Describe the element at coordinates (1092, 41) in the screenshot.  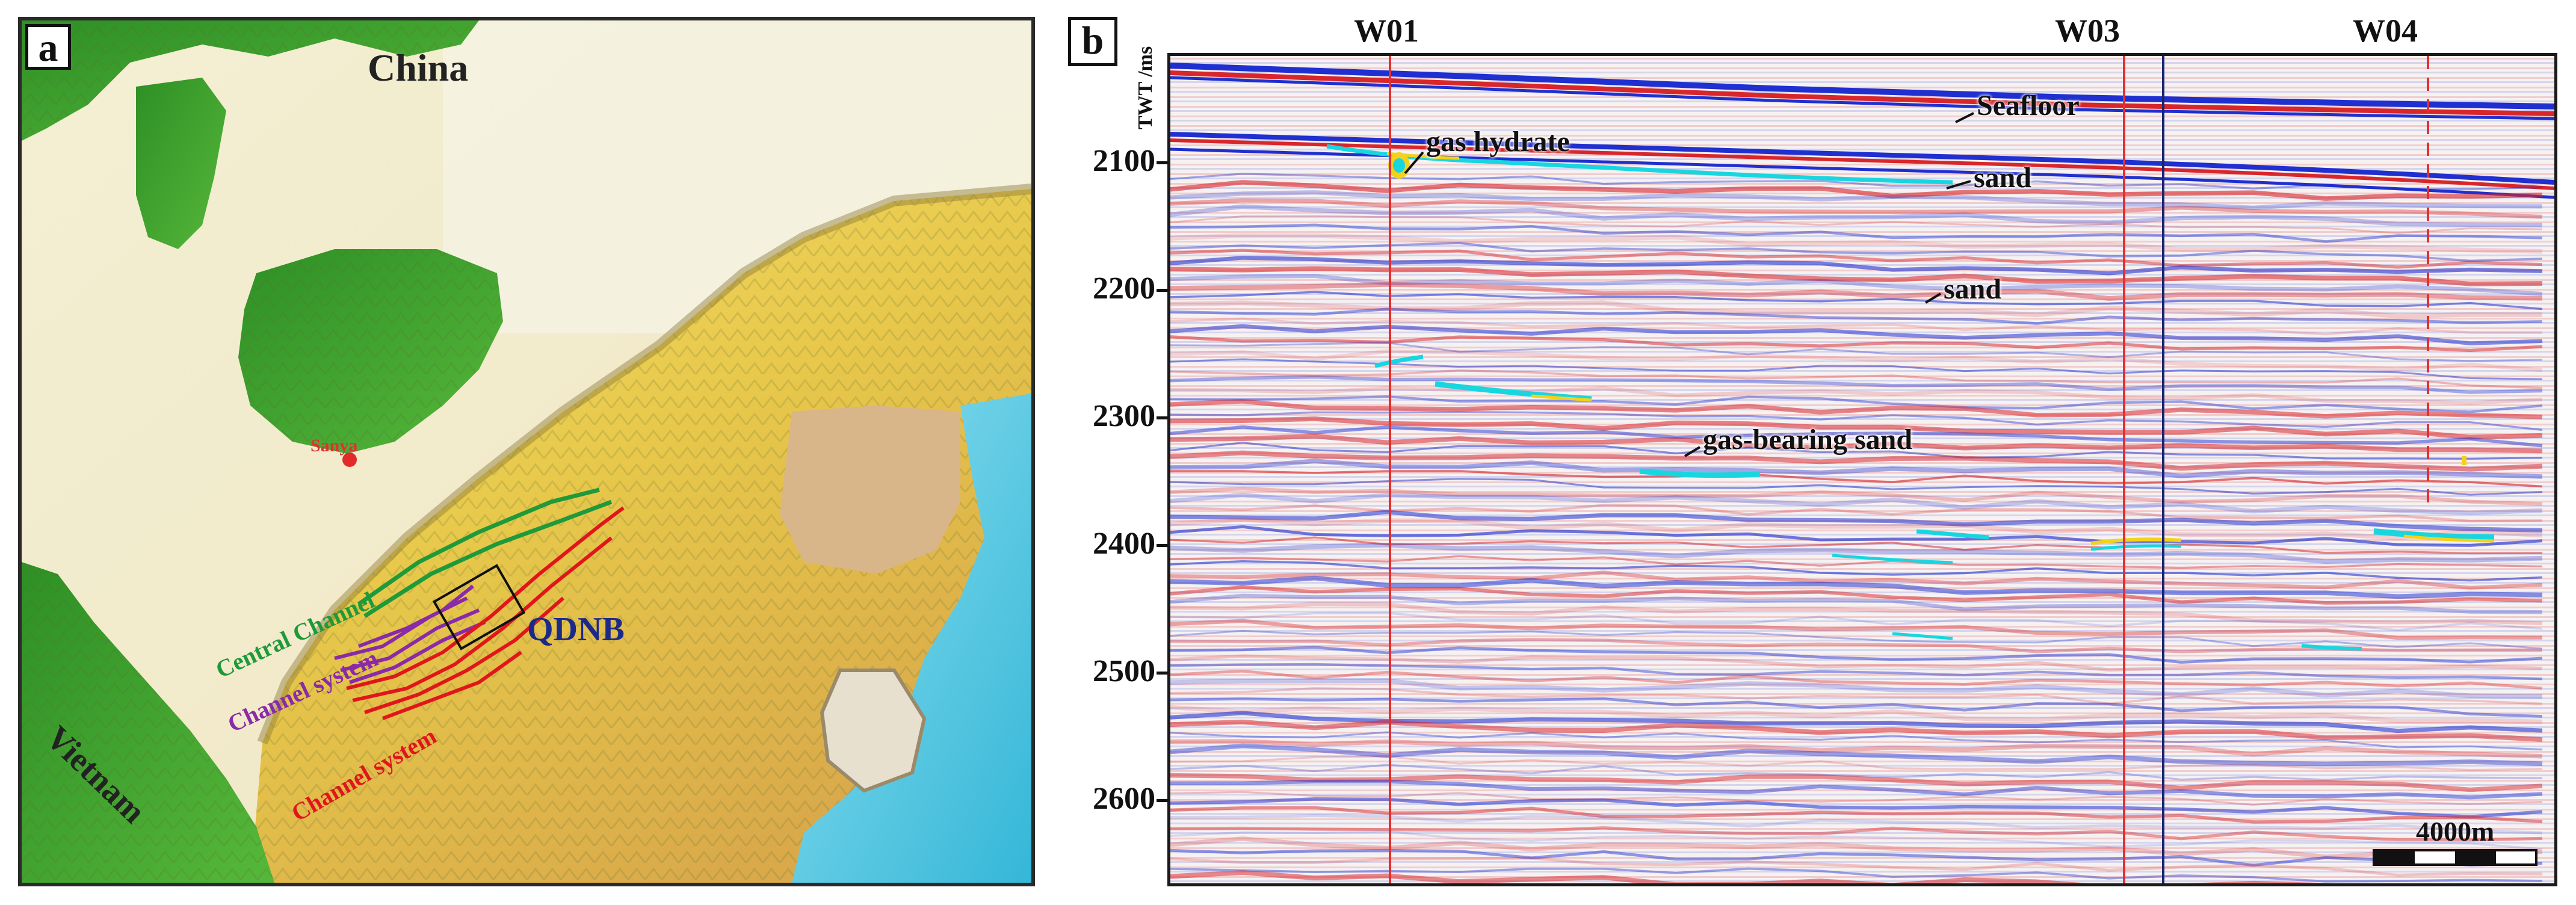
I see `panel-b-letter: b` at that location.